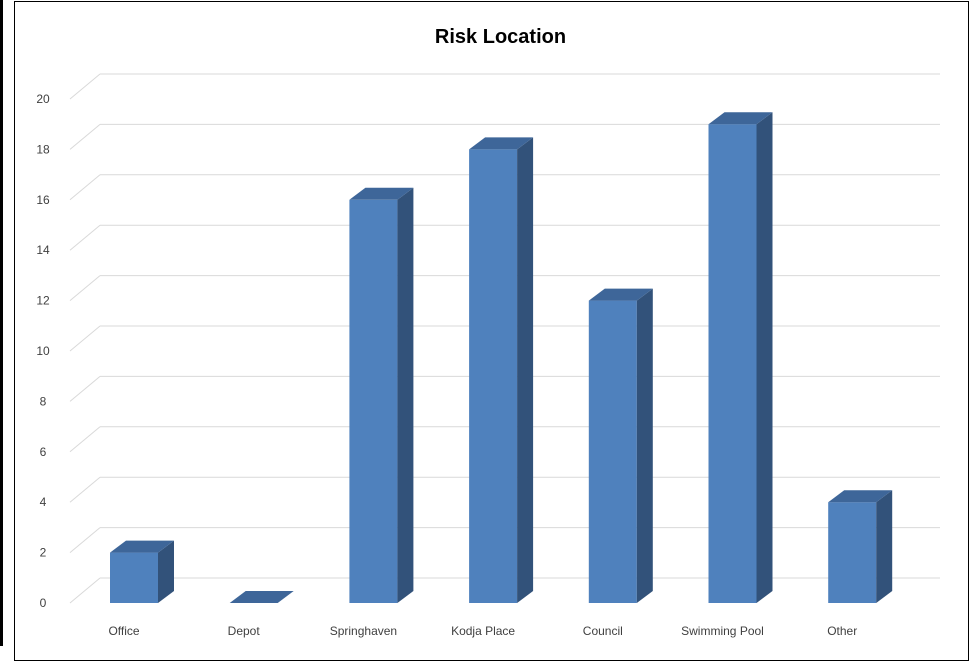 The image size is (973, 661). I want to click on chart-title: Risk Location, so click(500, 37).